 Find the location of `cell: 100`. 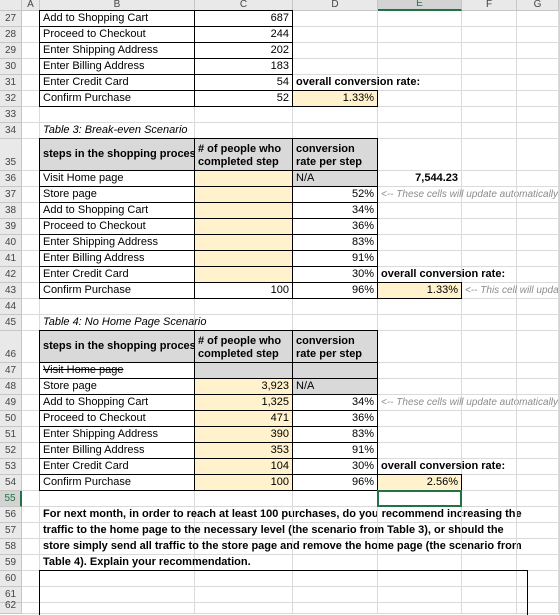

cell: 100 is located at coordinates (244, 291).